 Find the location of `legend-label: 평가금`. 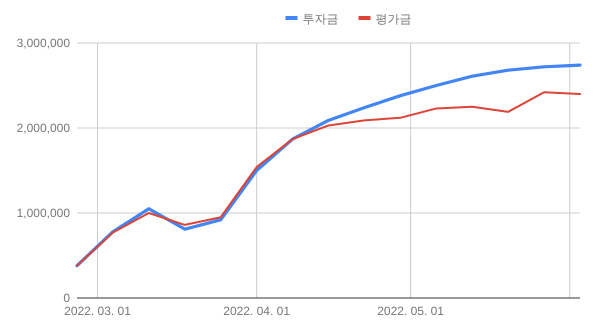

legend-label: 평가금 is located at coordinates (394, 19).